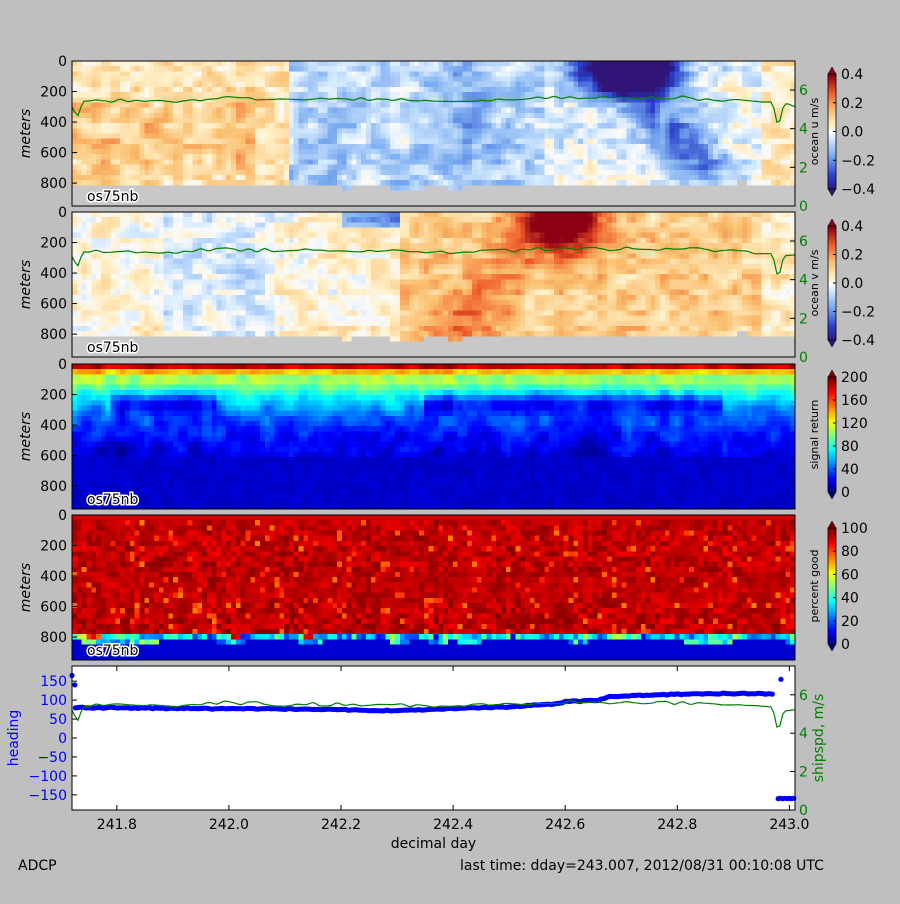 Image resolution: width=900 pixels, height=904 pixels. What do you see at coordinates (832, 78) in the screenshot?
I see `colorbar-segment` at bounding box center [832, 78].